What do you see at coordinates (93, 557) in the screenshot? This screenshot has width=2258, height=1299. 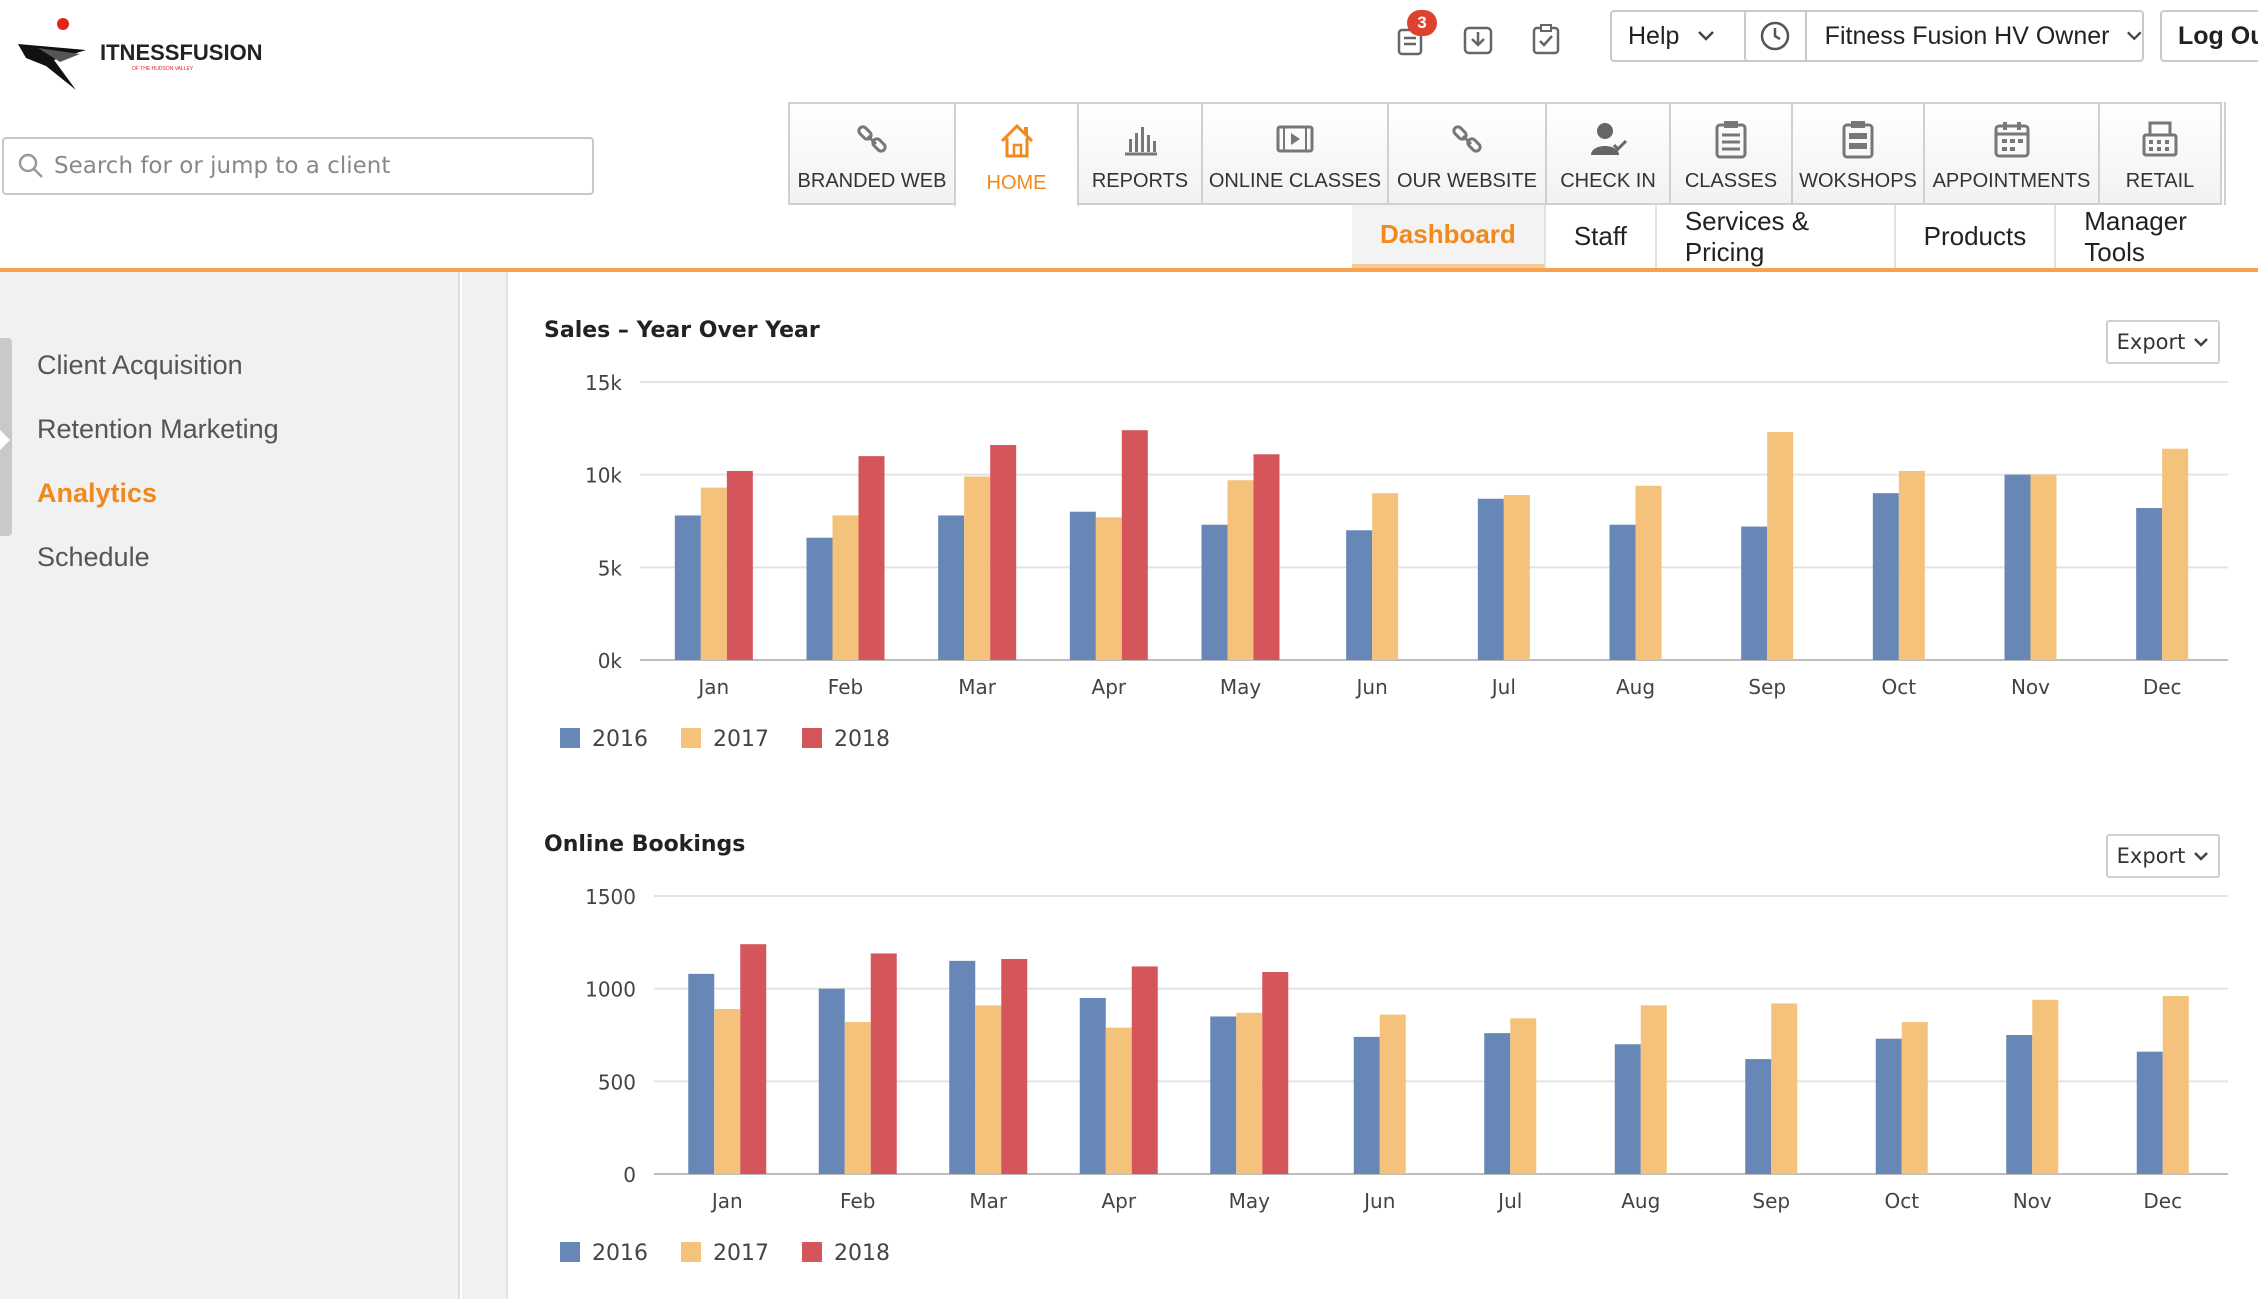 I see `sidebar-item-schedule: Schedule` at bounding box center [93, 557].